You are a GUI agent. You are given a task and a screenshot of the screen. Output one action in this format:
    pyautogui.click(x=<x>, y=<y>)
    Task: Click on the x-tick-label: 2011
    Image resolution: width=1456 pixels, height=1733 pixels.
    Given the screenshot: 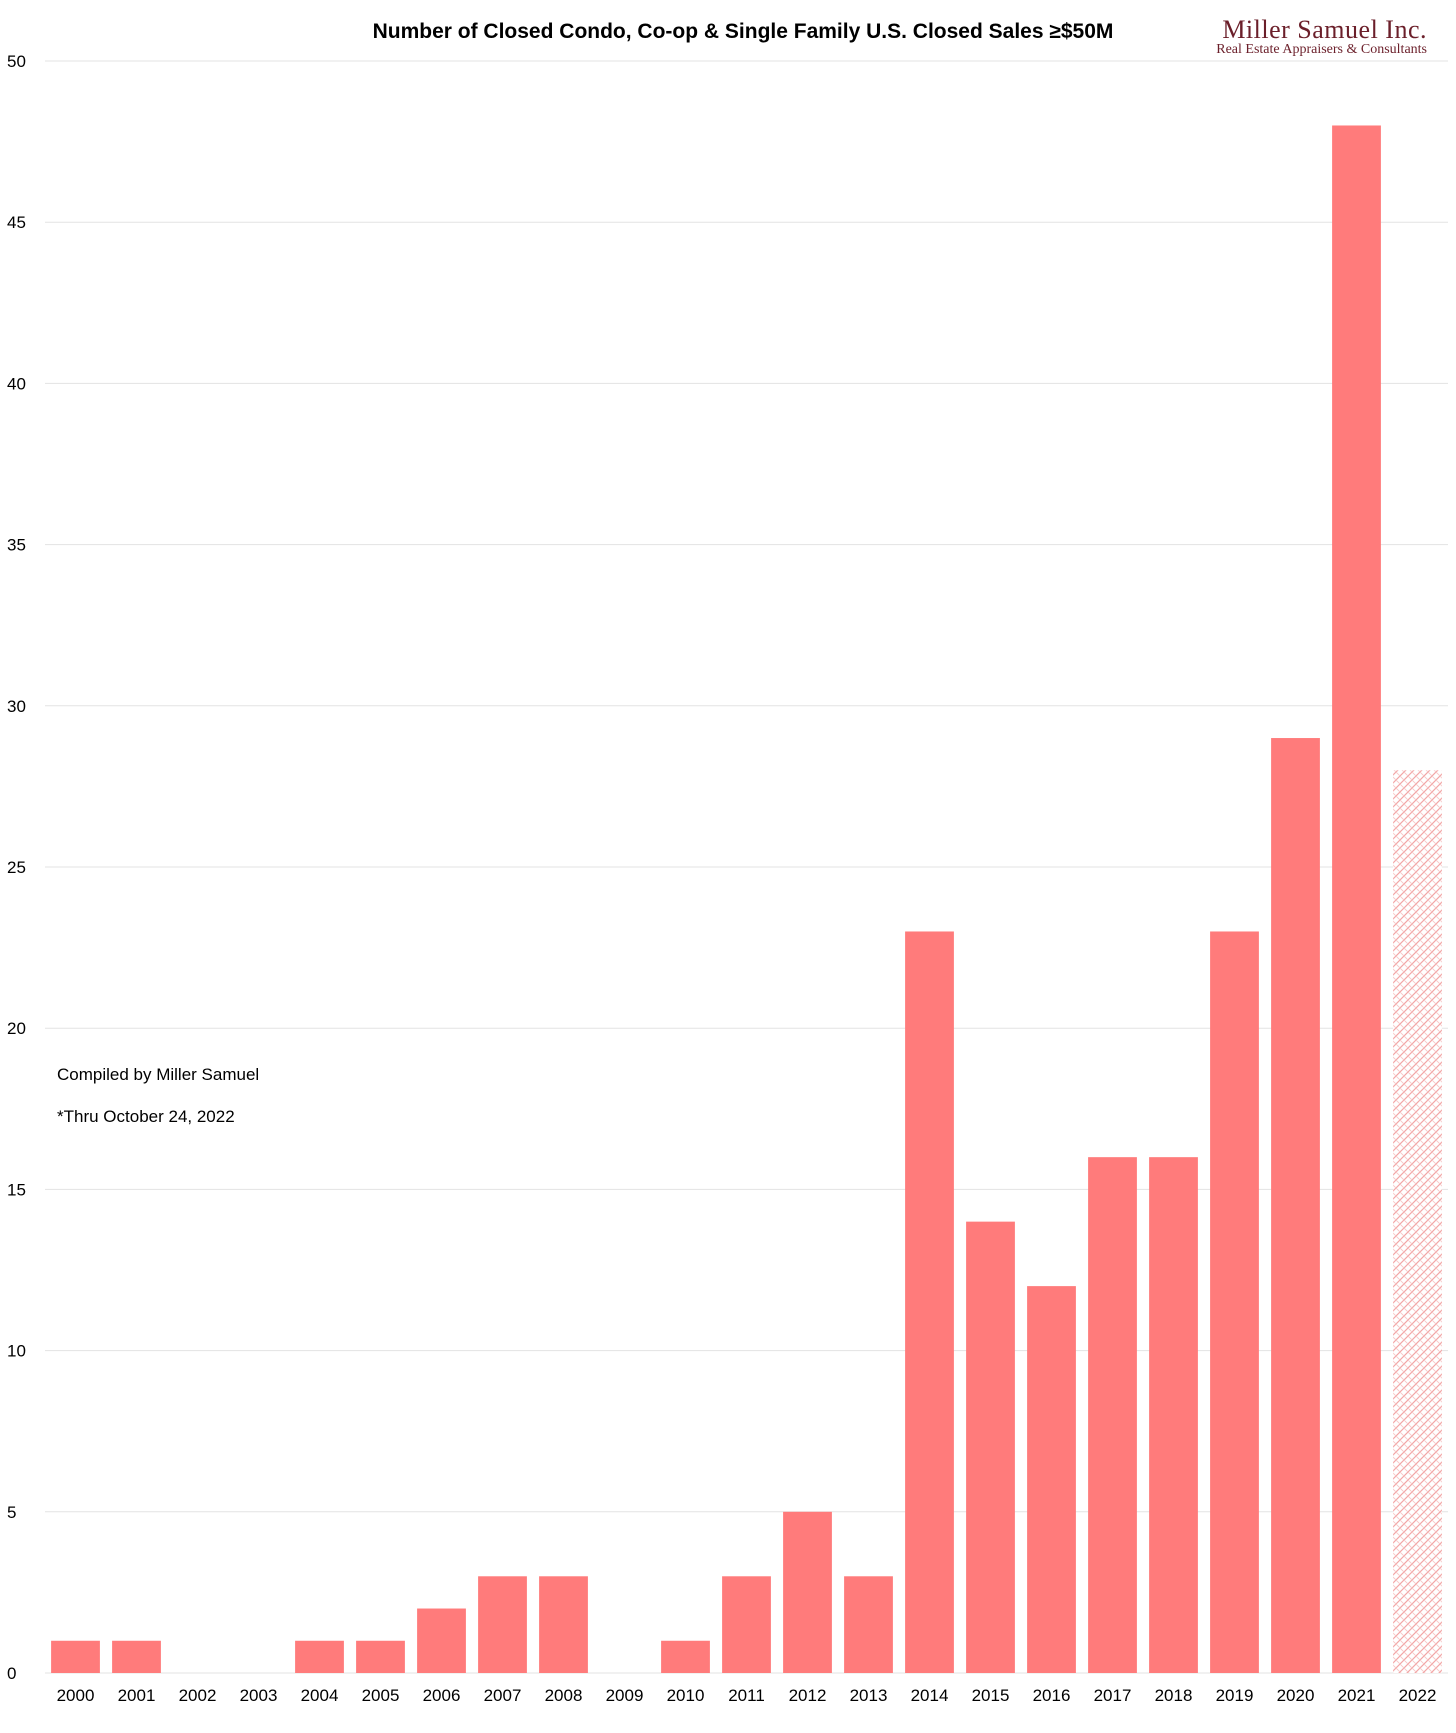 What is the action you would take?
    pyautogui.click(x=746, y=1695)
    